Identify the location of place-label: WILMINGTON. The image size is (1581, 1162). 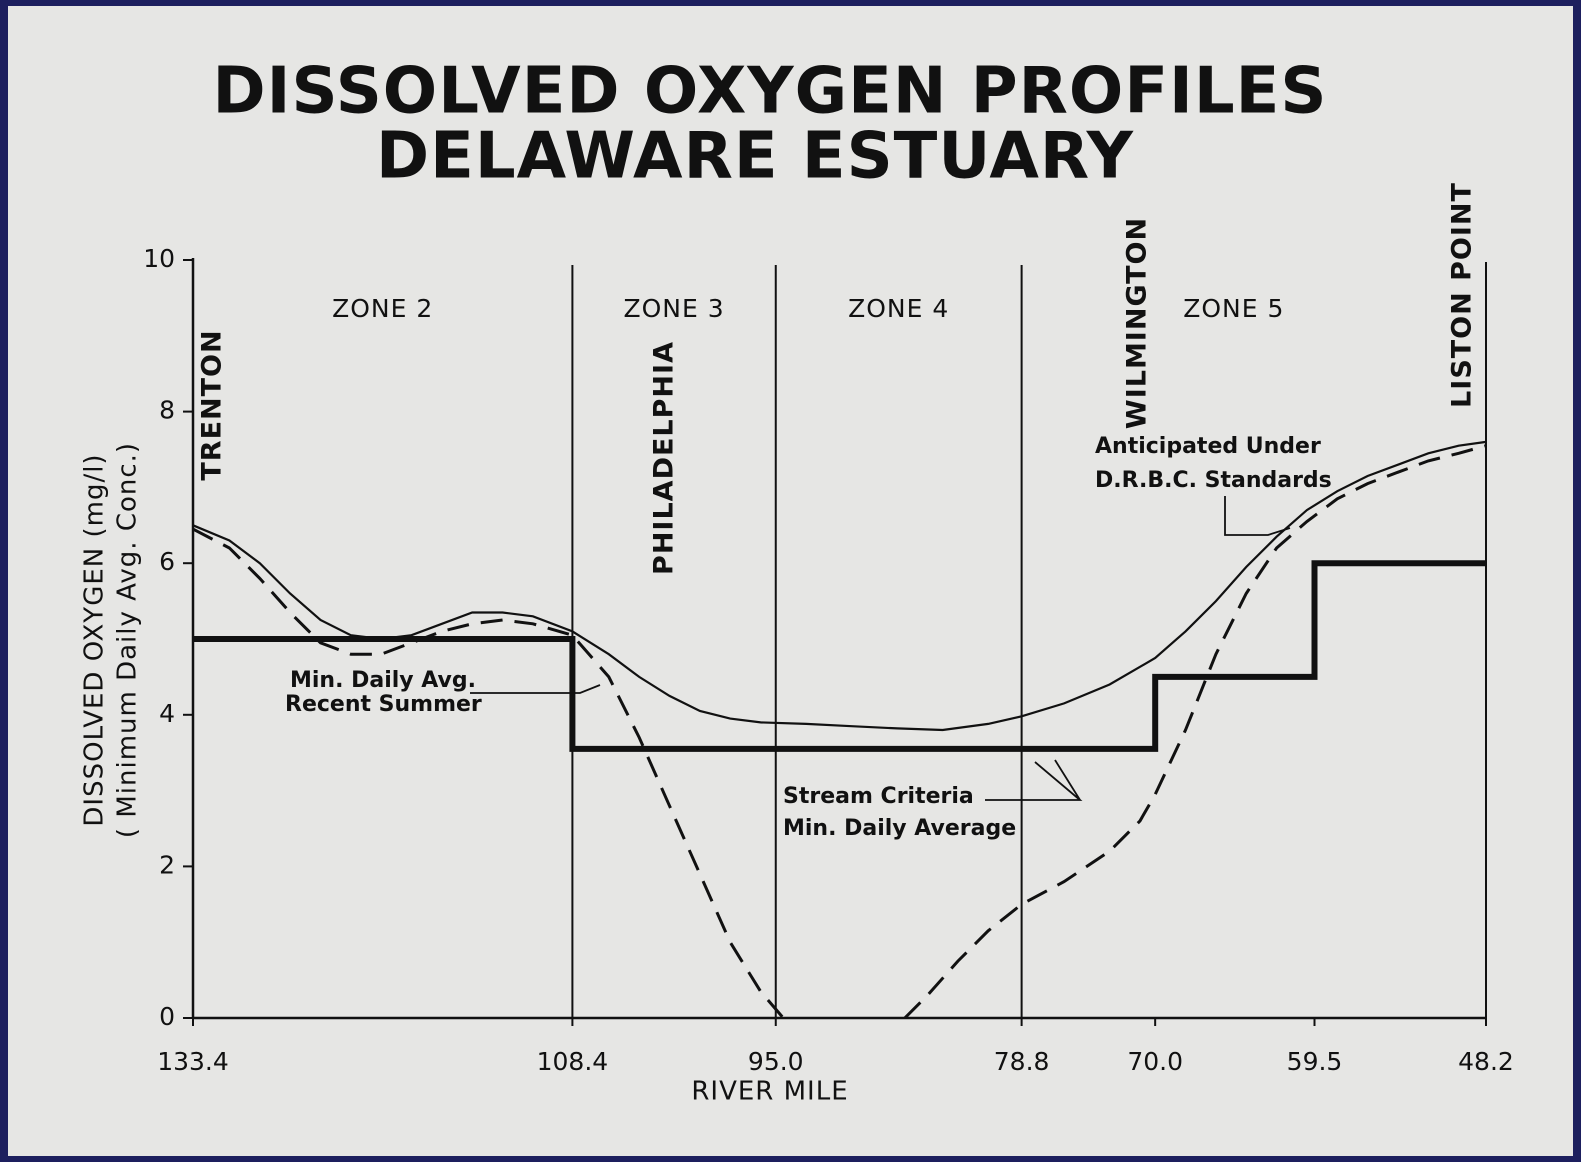
(1137, 323).